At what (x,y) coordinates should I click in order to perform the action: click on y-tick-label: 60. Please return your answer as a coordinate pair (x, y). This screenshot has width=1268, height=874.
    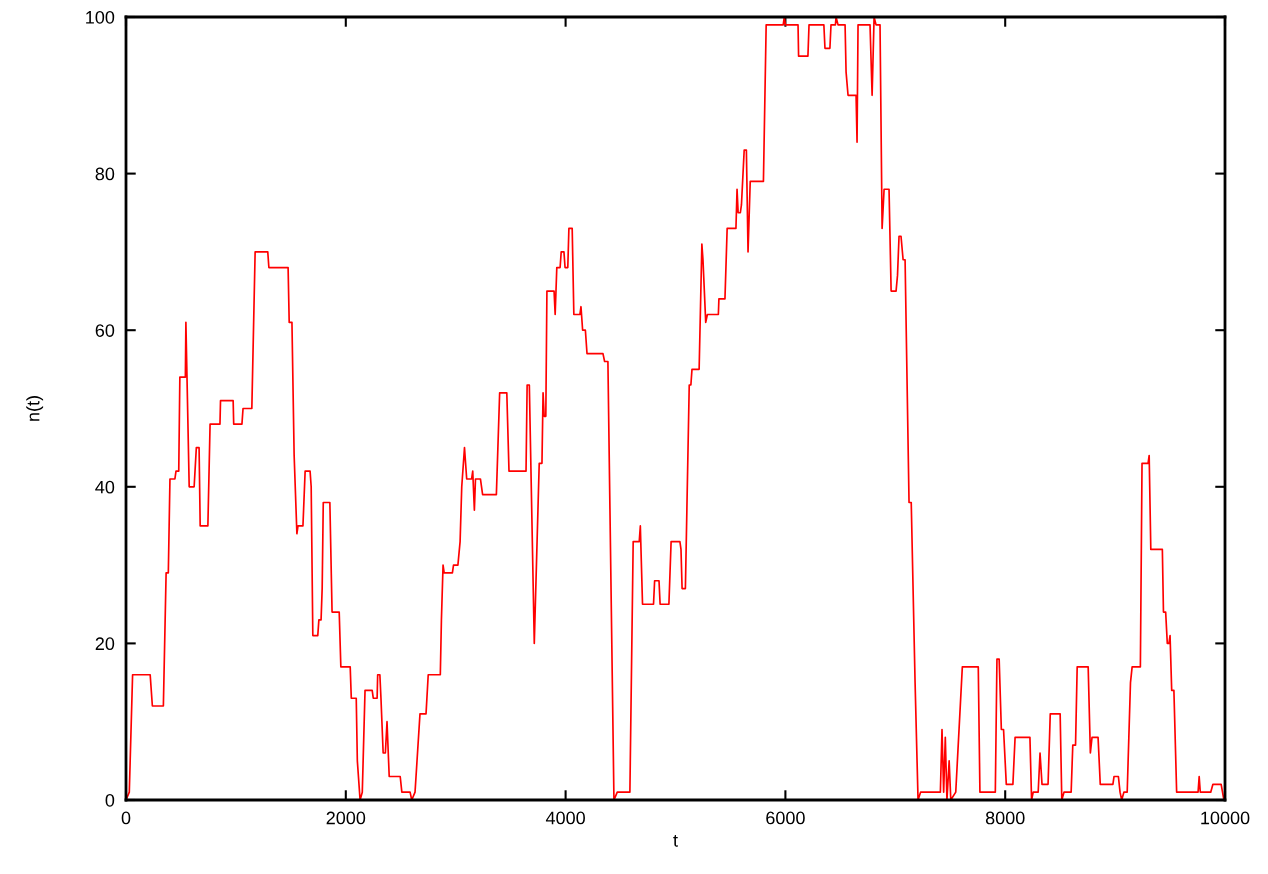
    Looking at the image, I should click on (105, 330).